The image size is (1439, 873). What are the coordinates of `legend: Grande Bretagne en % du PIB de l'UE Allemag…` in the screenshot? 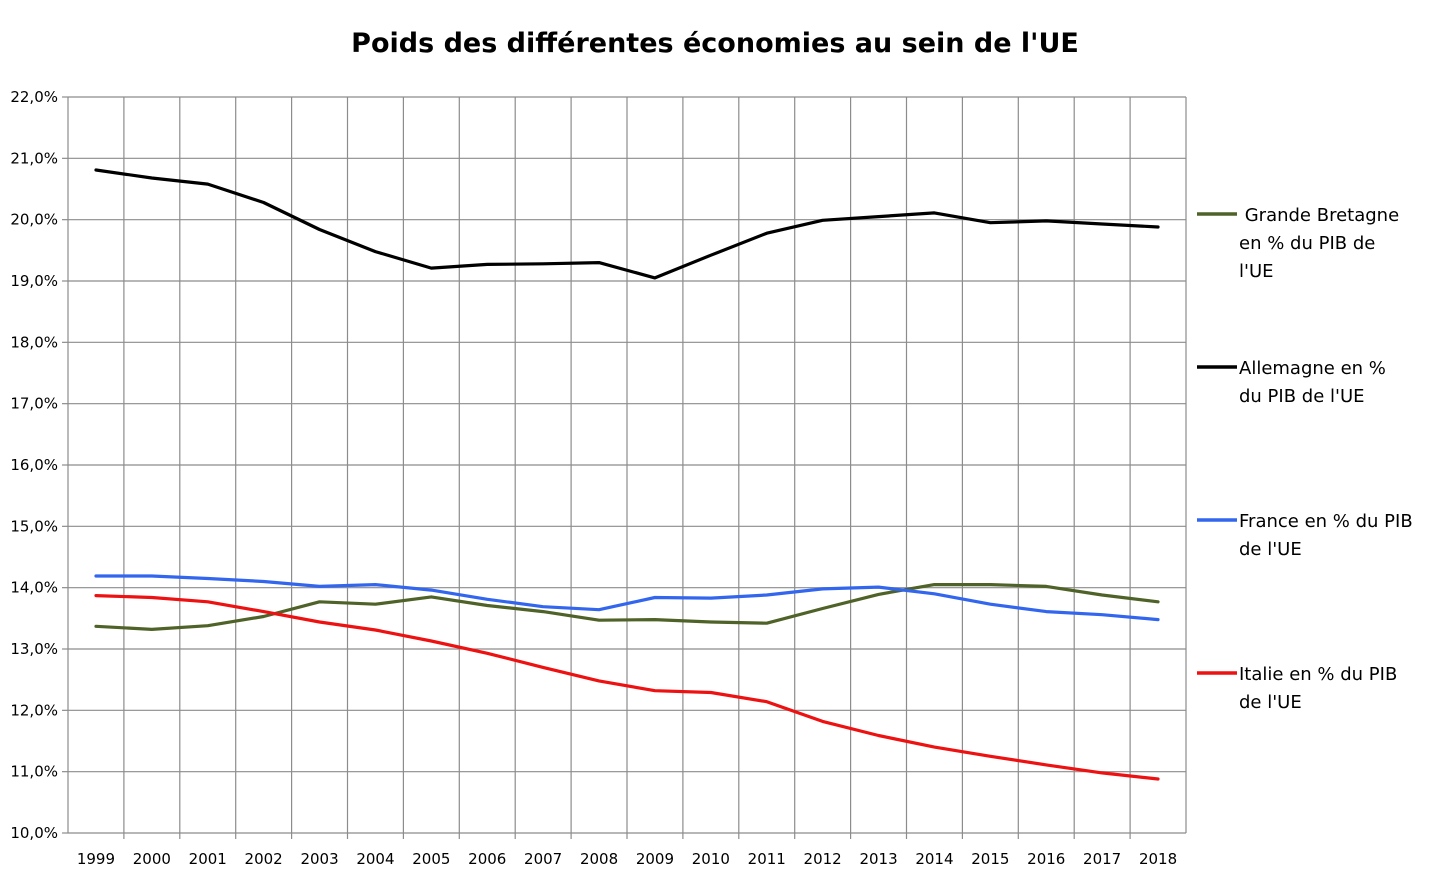 It's located at (1305, 459).